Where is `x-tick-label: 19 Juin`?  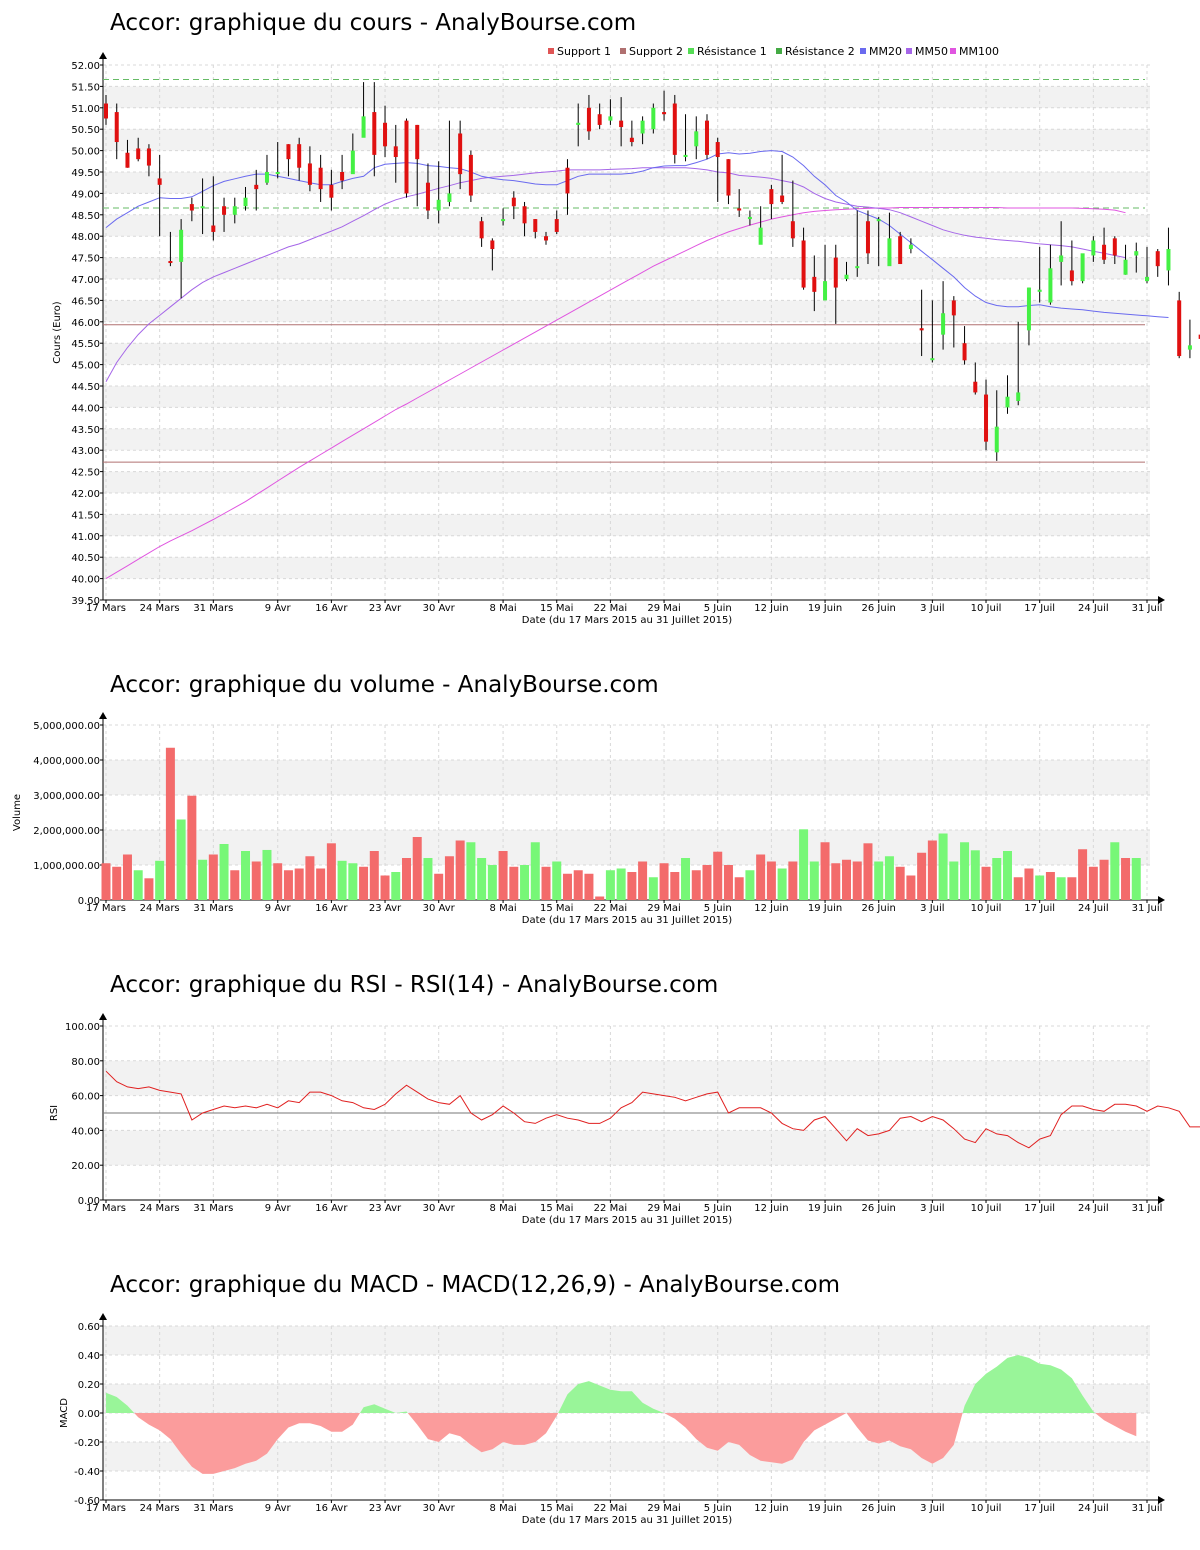 x-tick-label: 19 Juin is located at coordinates (825, 608).